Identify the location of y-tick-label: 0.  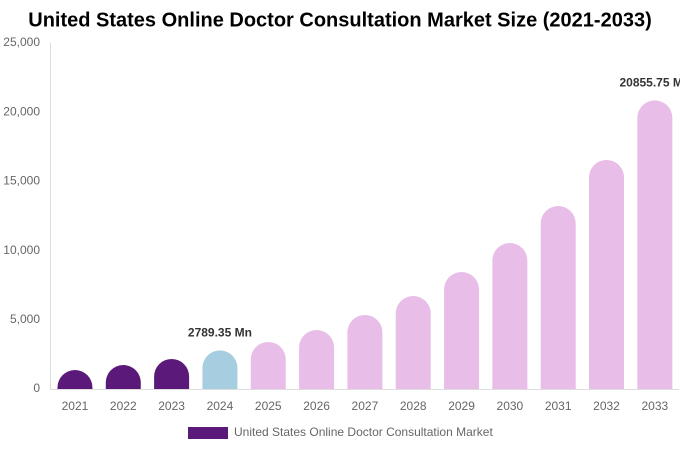
(36, 388).